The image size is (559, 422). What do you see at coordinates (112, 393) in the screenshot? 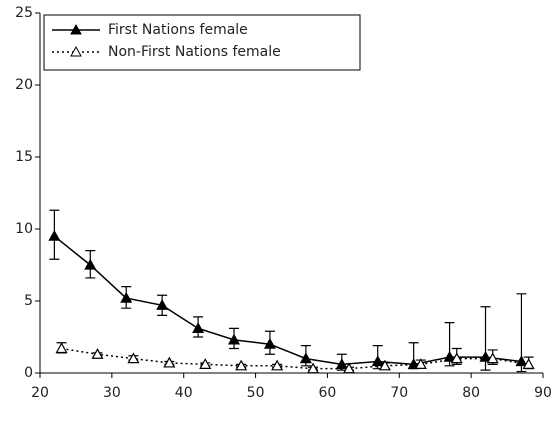
I see `x-tick-label: 30` at bounding box center [112, 393].